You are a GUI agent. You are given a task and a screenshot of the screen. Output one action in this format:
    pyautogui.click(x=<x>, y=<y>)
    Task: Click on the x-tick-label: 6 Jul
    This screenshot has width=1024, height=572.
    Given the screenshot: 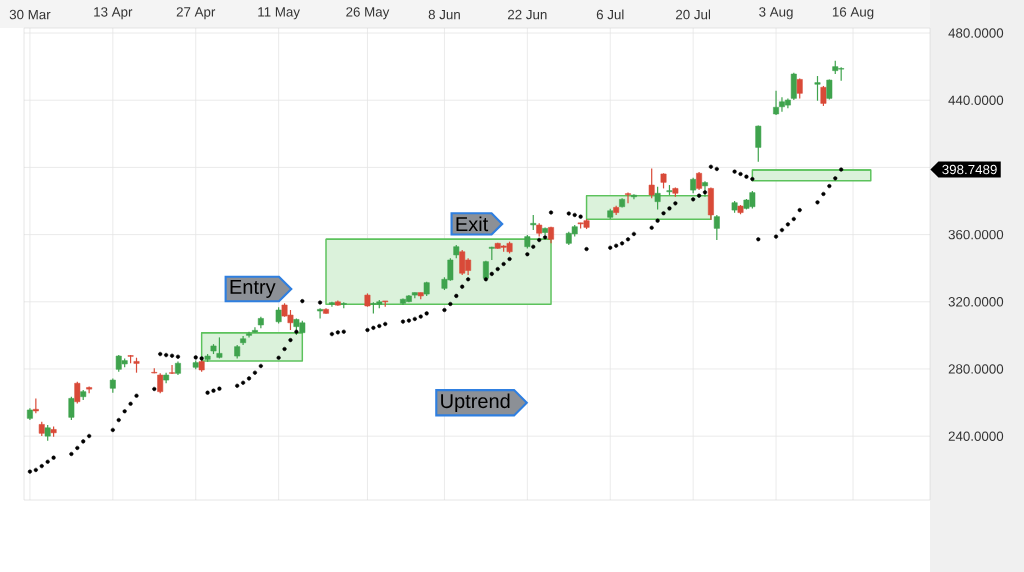 What is the action you would take?
    pyautogui.click(x=610, y=14)
    